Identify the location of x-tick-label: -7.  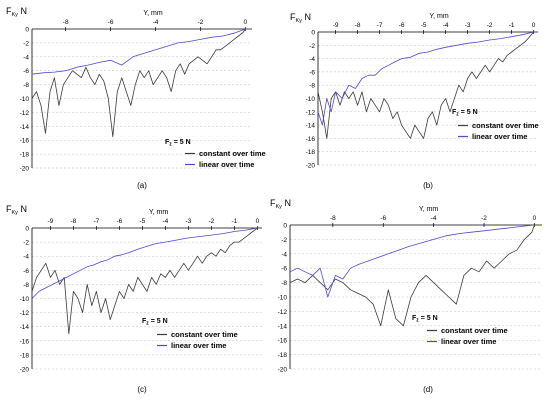
(380, 25).